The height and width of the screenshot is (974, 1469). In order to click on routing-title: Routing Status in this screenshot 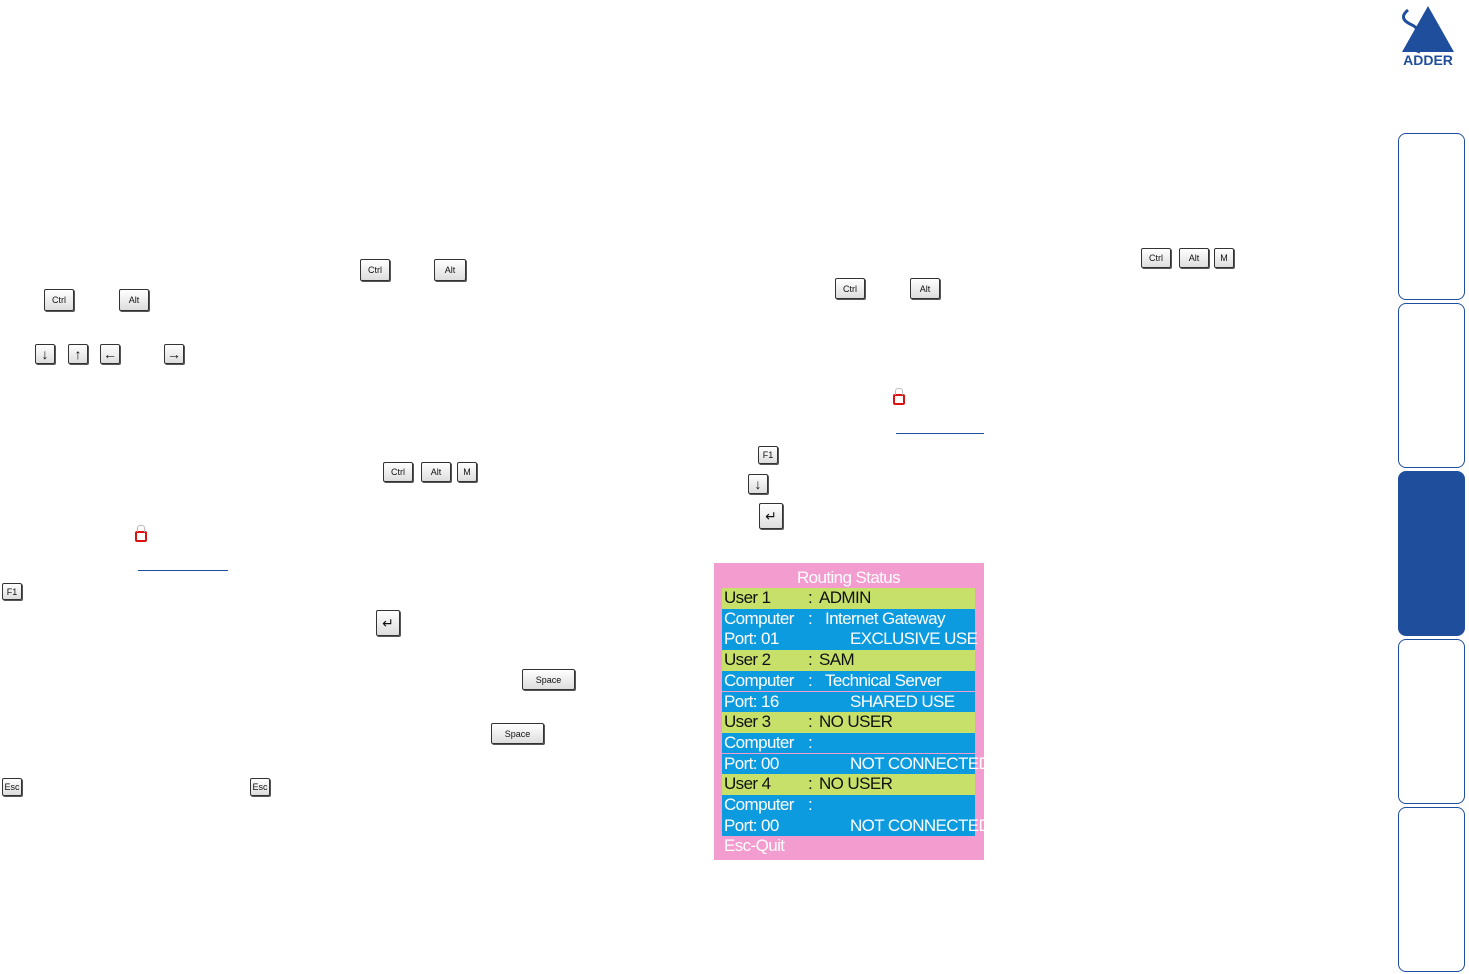, I will do `click(848, 577)`.